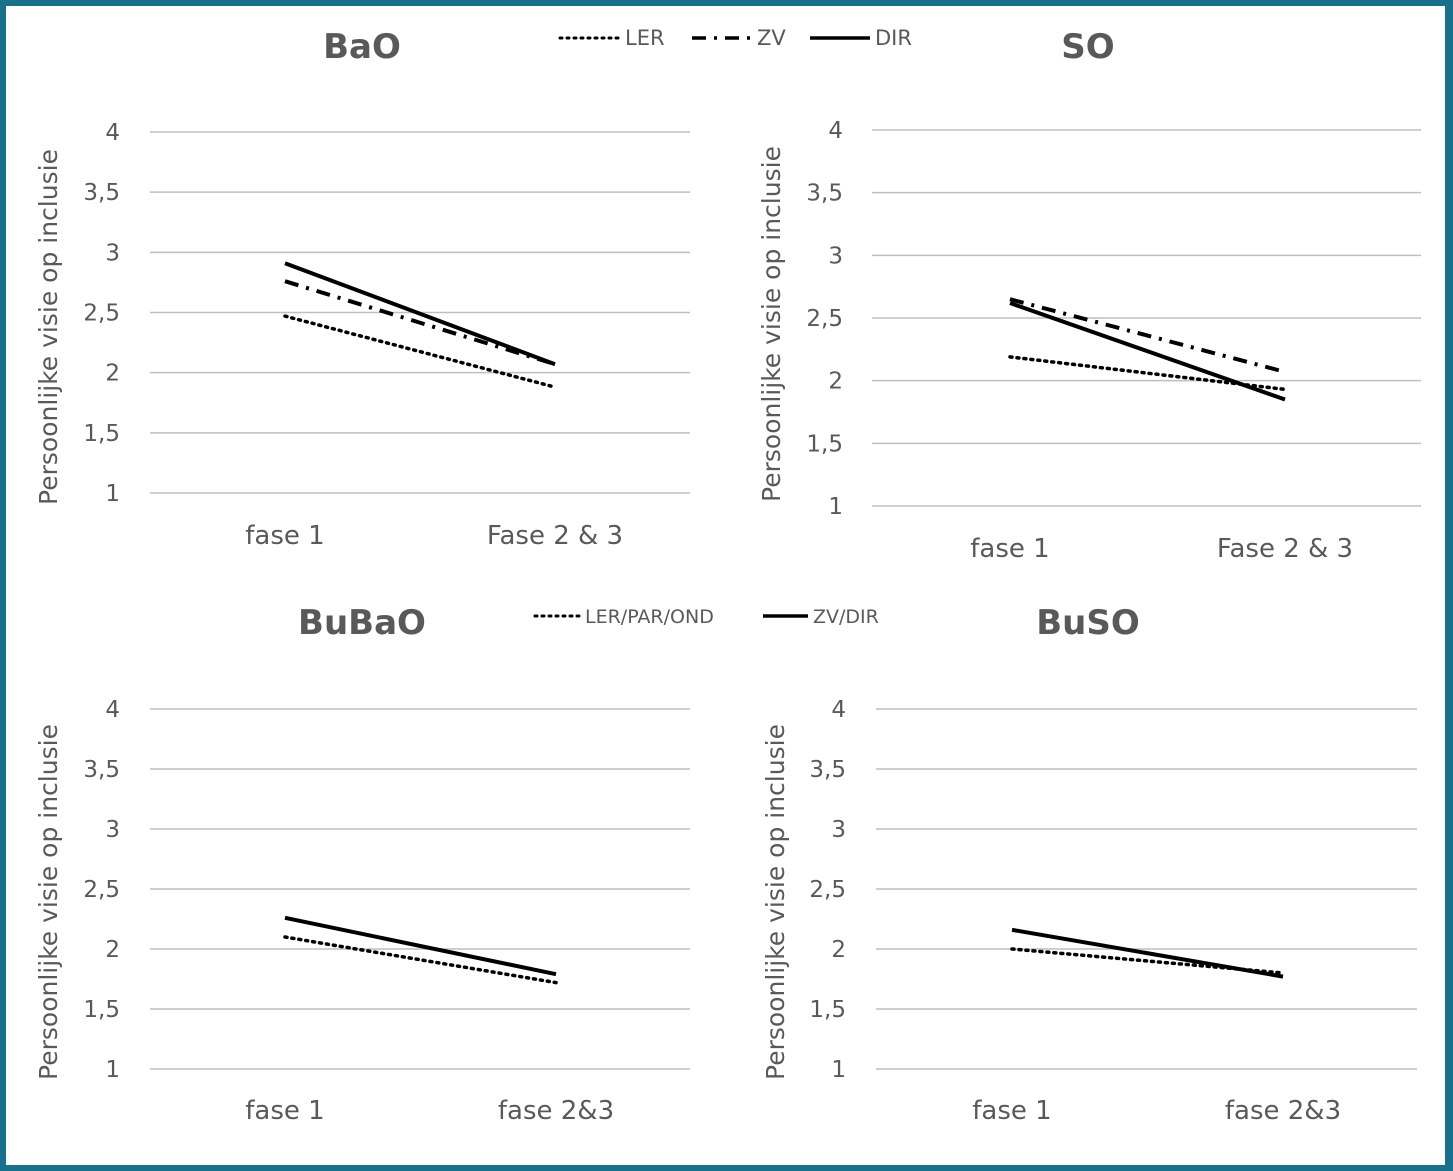 The width and height of the screenshot is (1453, 1171). I want to click on legend-label-ler-par-ond: LER/PAR/OND, so click(649, 617).